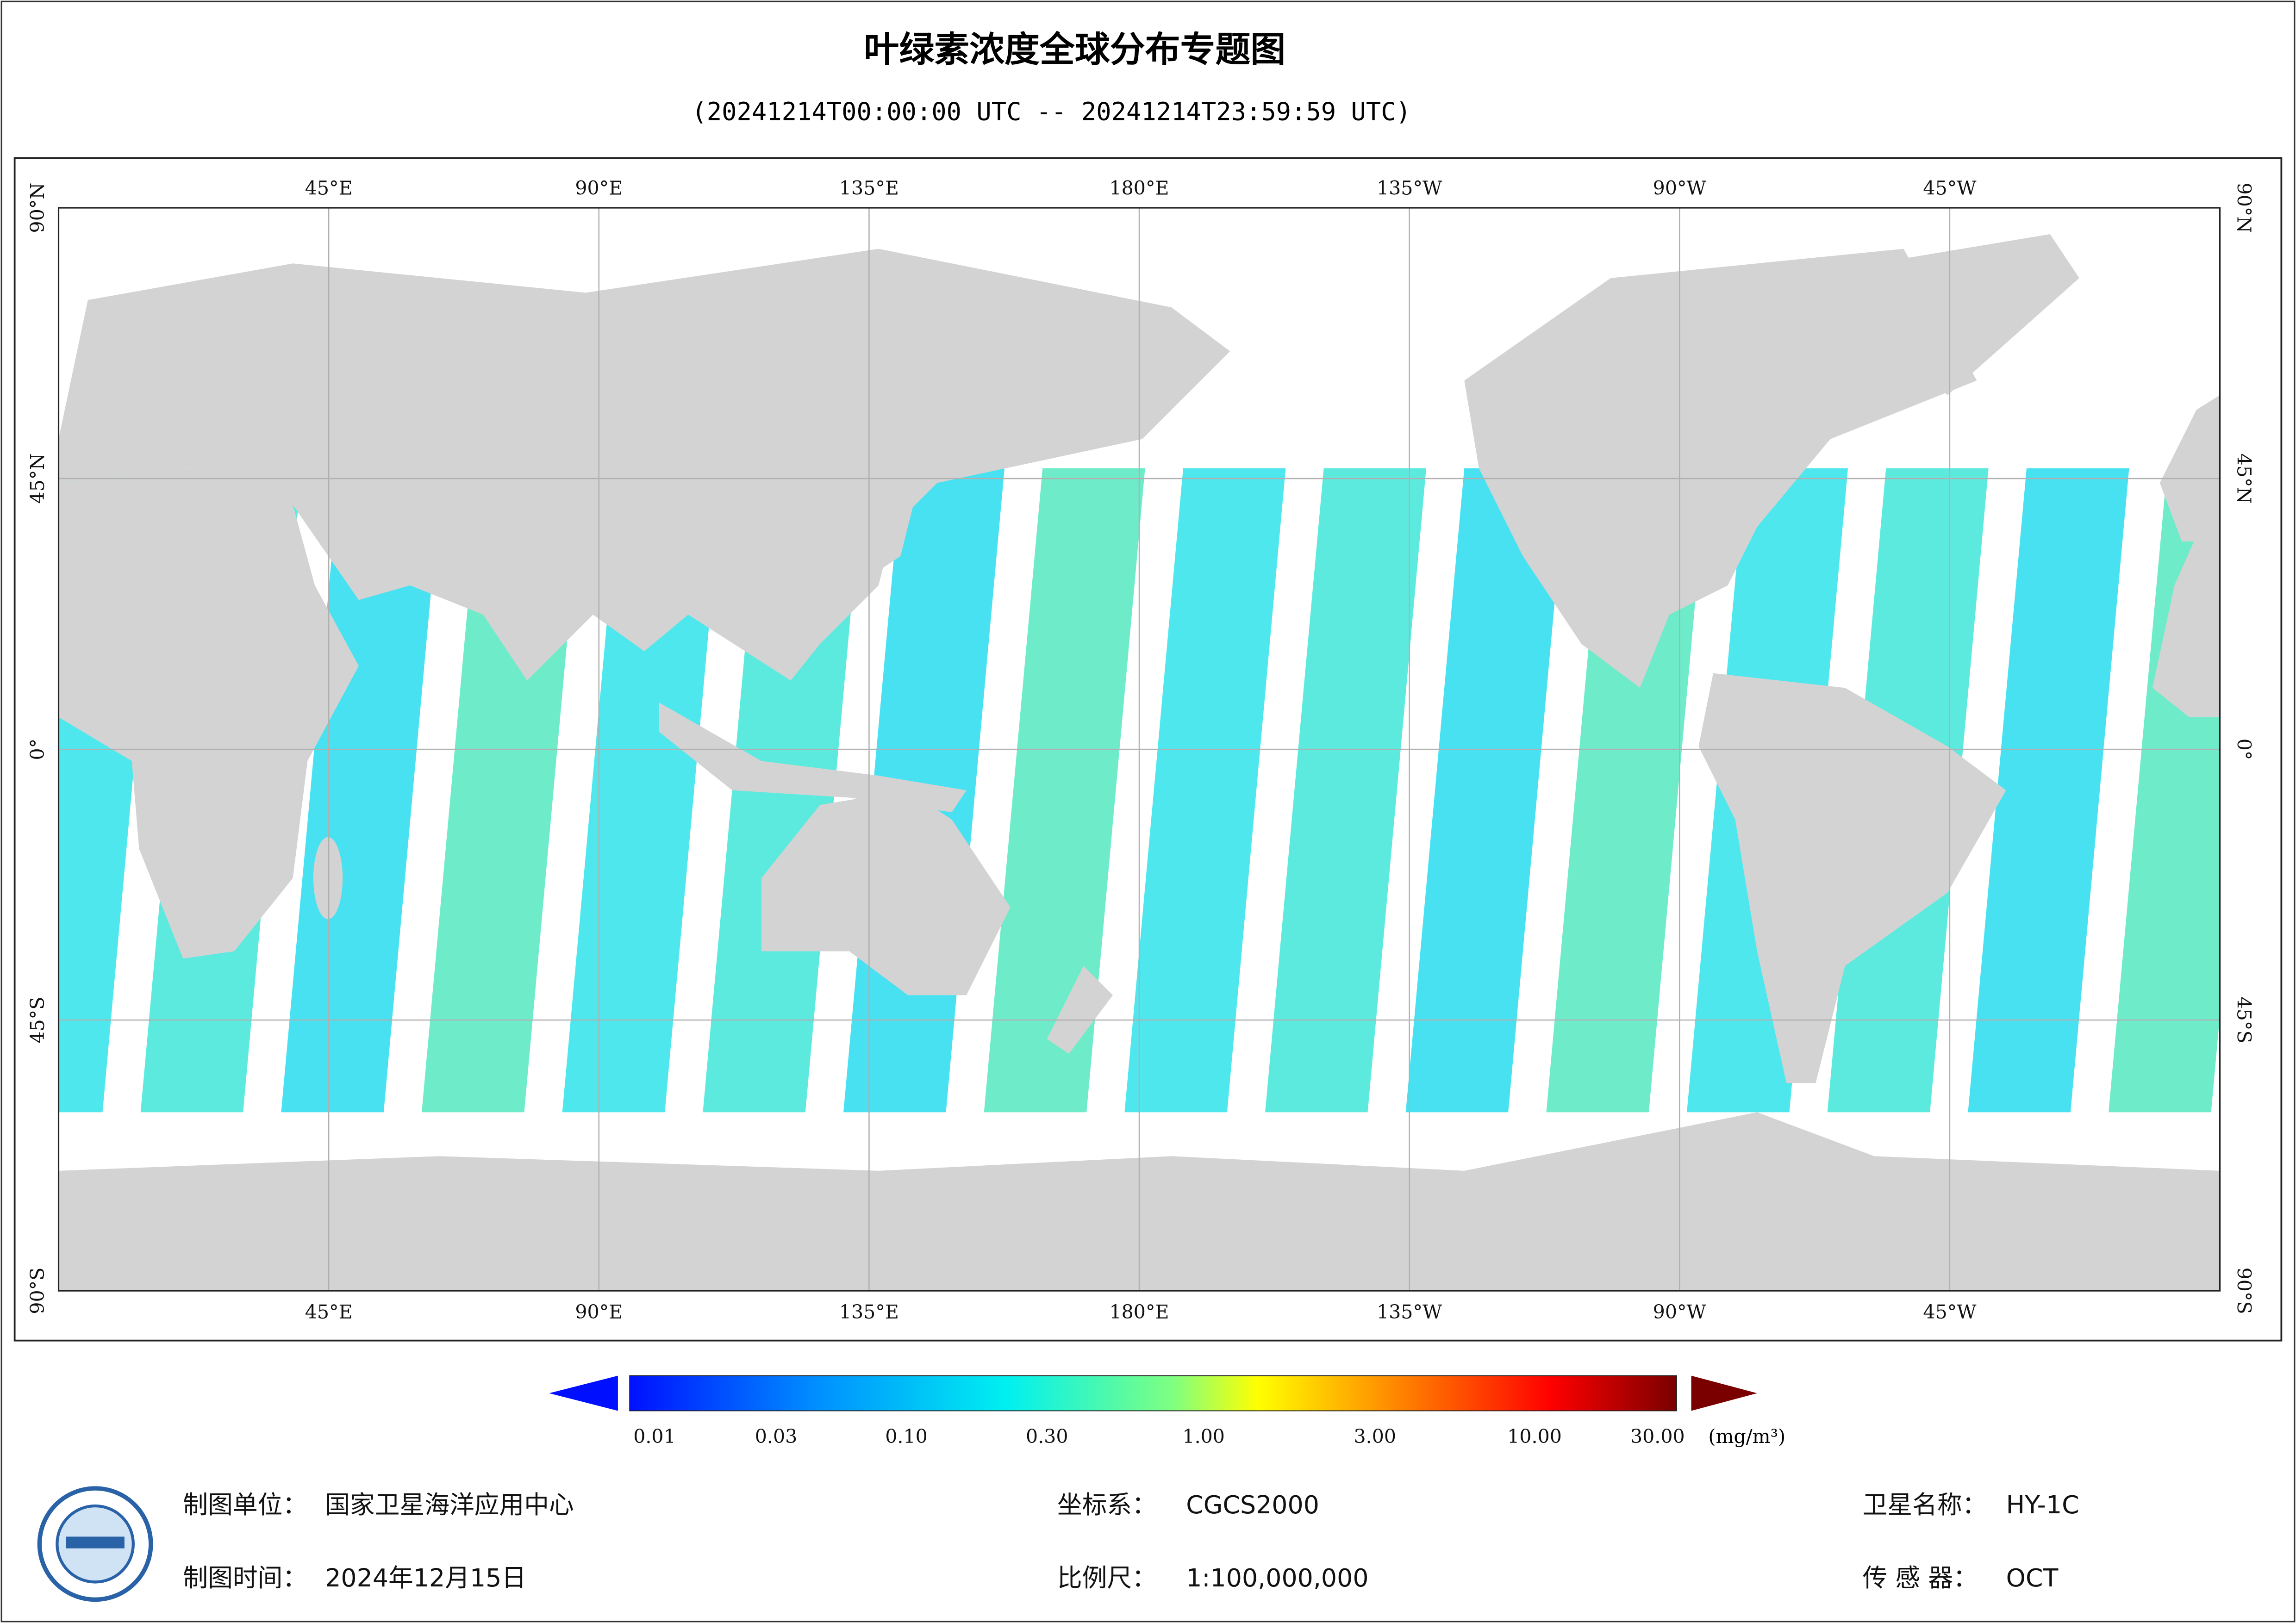 The height and width of the screenshot is (1623, 2296). Describe the element at coordinates (583, 1393) in the screenshot. I see `colorbar-low-arrow` at that location.